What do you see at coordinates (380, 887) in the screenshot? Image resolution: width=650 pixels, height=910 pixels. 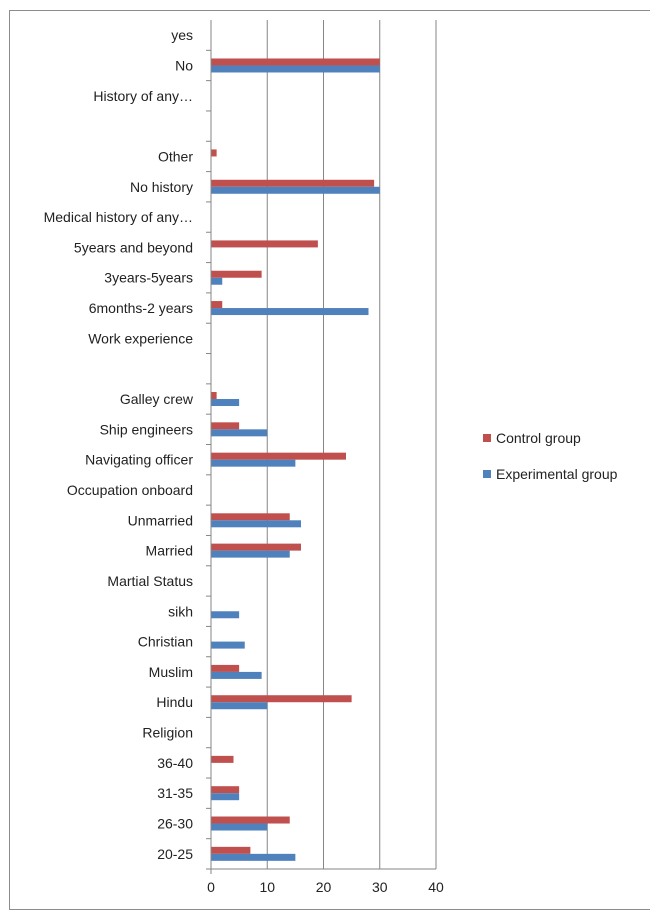 I see `x-tick-label: 30` at bounding box center [380, 887].